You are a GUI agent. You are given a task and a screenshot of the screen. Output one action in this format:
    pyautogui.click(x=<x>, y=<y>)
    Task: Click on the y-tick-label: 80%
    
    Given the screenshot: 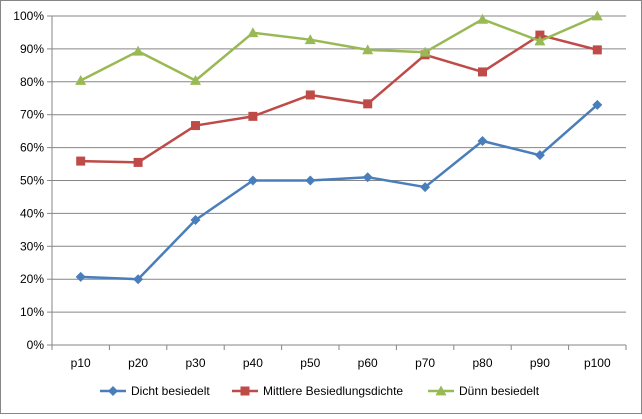 What is the action you would take?
    pyautogui.click(x=32, y=82)
    